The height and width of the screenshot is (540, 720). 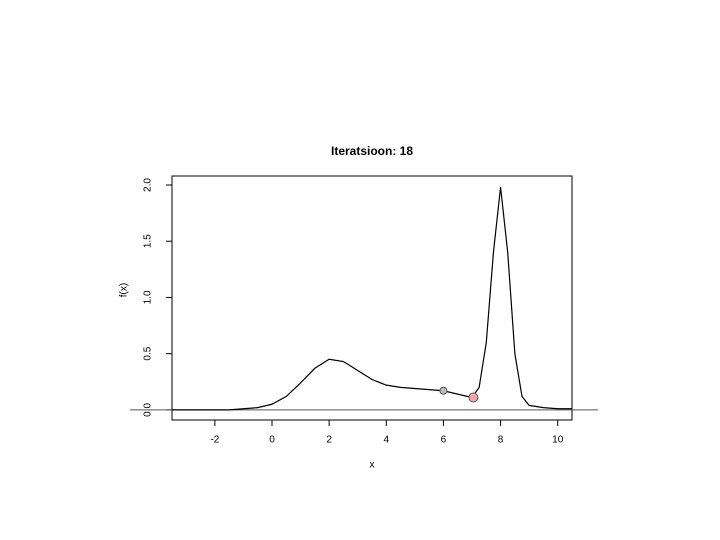 I want to click on y-tick-label: 0.5, so click(x=148, y=353).